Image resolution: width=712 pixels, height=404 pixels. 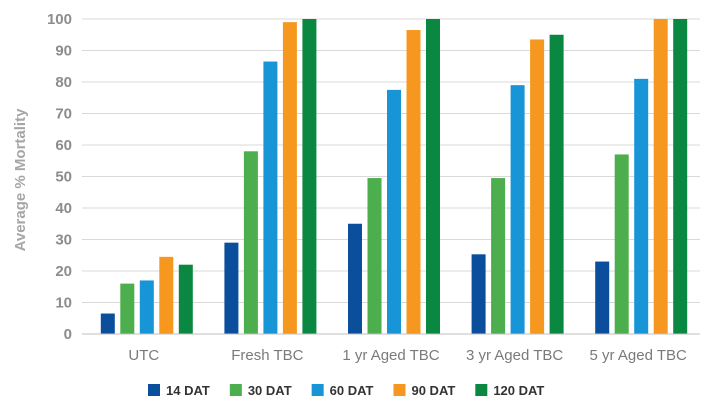 What do you see at coordinates (63, 271) in the screenshot?
I see `y-tick-label: 20` at bounding box center [63, 271].